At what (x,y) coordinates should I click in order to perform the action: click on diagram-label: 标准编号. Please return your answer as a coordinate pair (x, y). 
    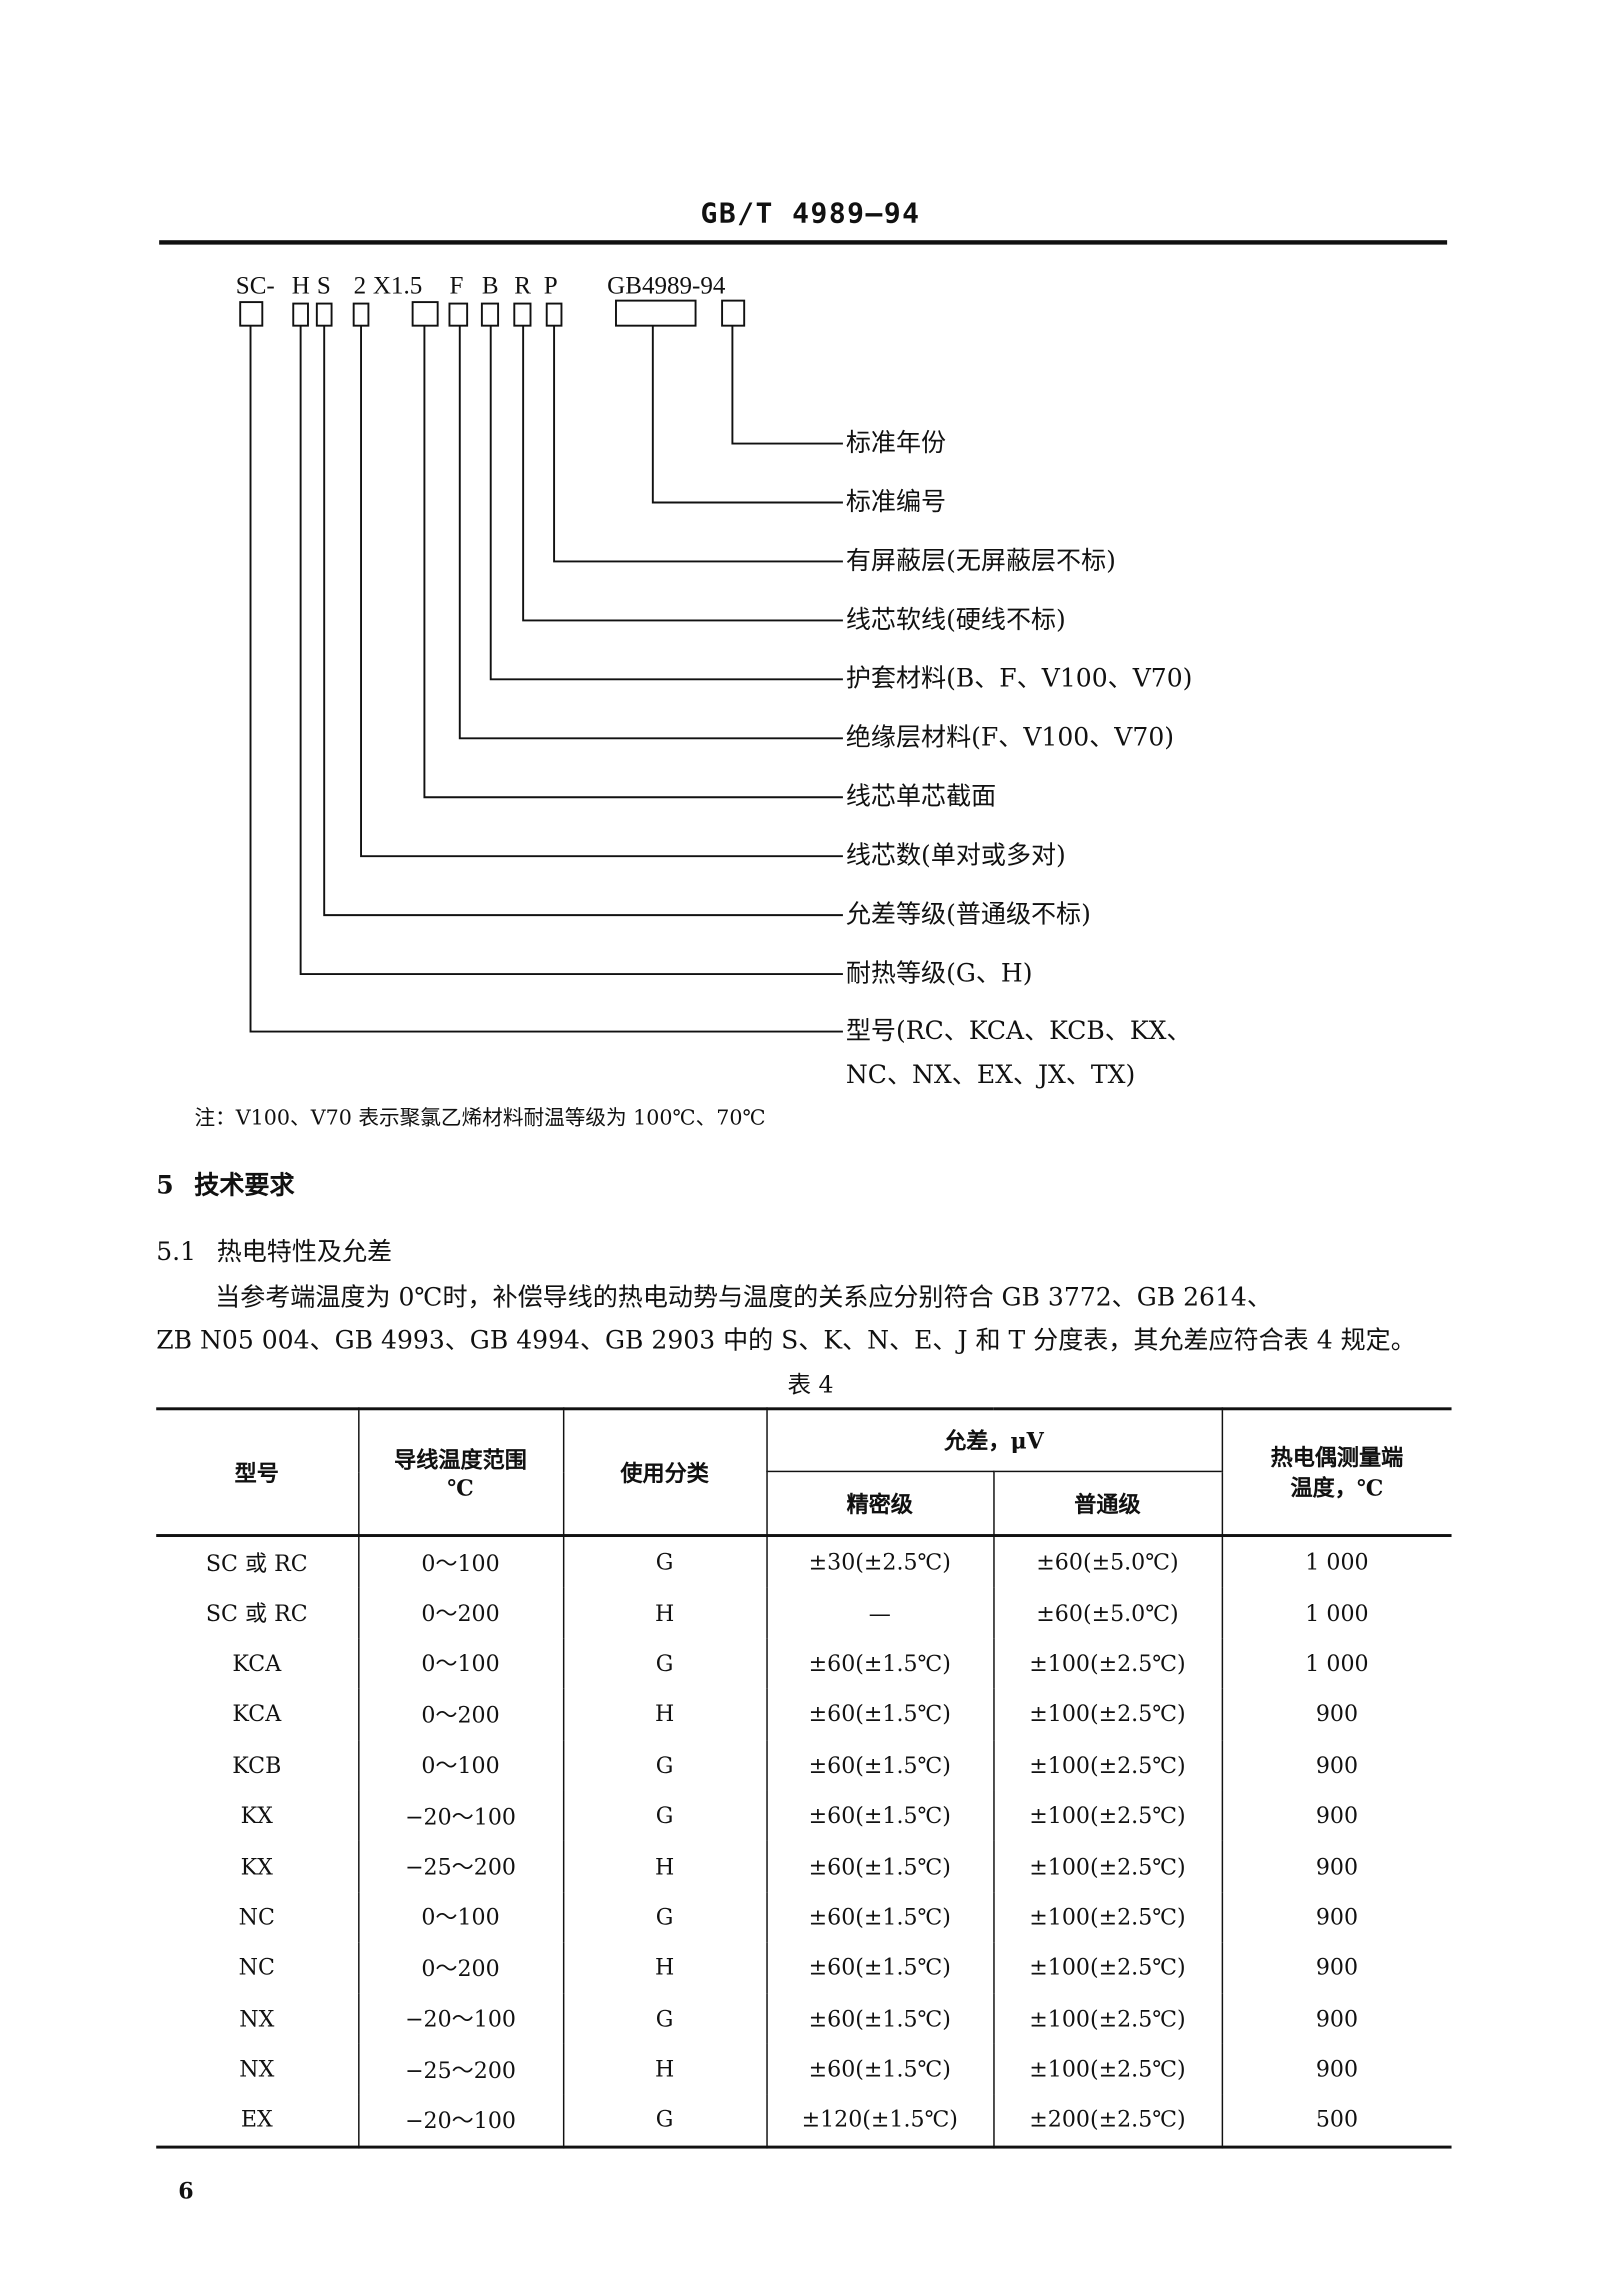
    Looking at the image, I should click on (896, 502).